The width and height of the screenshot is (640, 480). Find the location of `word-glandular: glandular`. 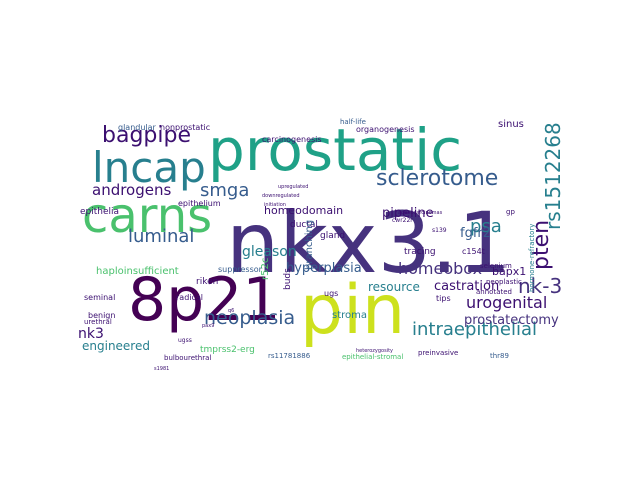

word-glandular: glandular is located at coordinates (137, 127).